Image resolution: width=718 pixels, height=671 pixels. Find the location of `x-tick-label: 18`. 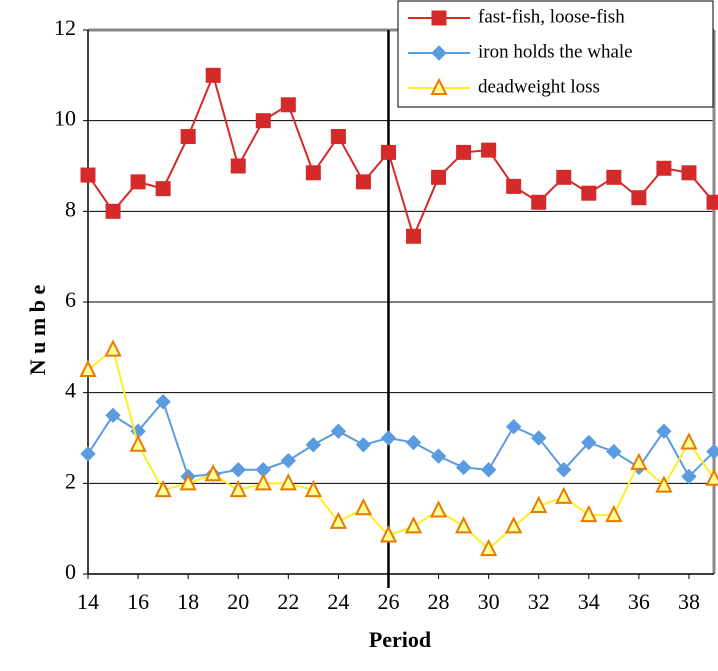

x-tick-label: 18 is located at coordinates (188, 601).